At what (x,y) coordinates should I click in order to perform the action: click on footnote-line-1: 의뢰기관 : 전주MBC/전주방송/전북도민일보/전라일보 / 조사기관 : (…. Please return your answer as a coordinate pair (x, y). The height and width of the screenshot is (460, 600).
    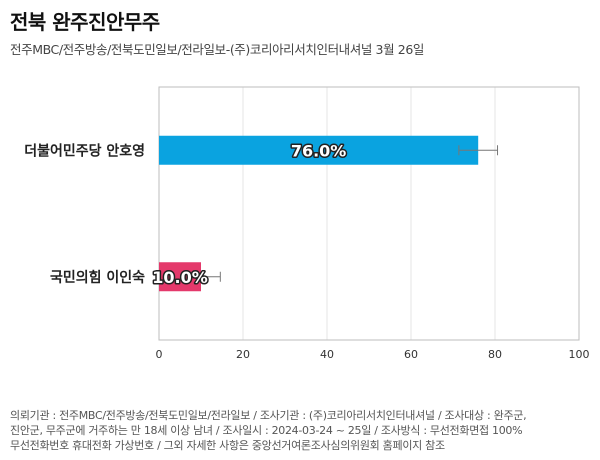
    Looking at the image, I should click on (268, 415).